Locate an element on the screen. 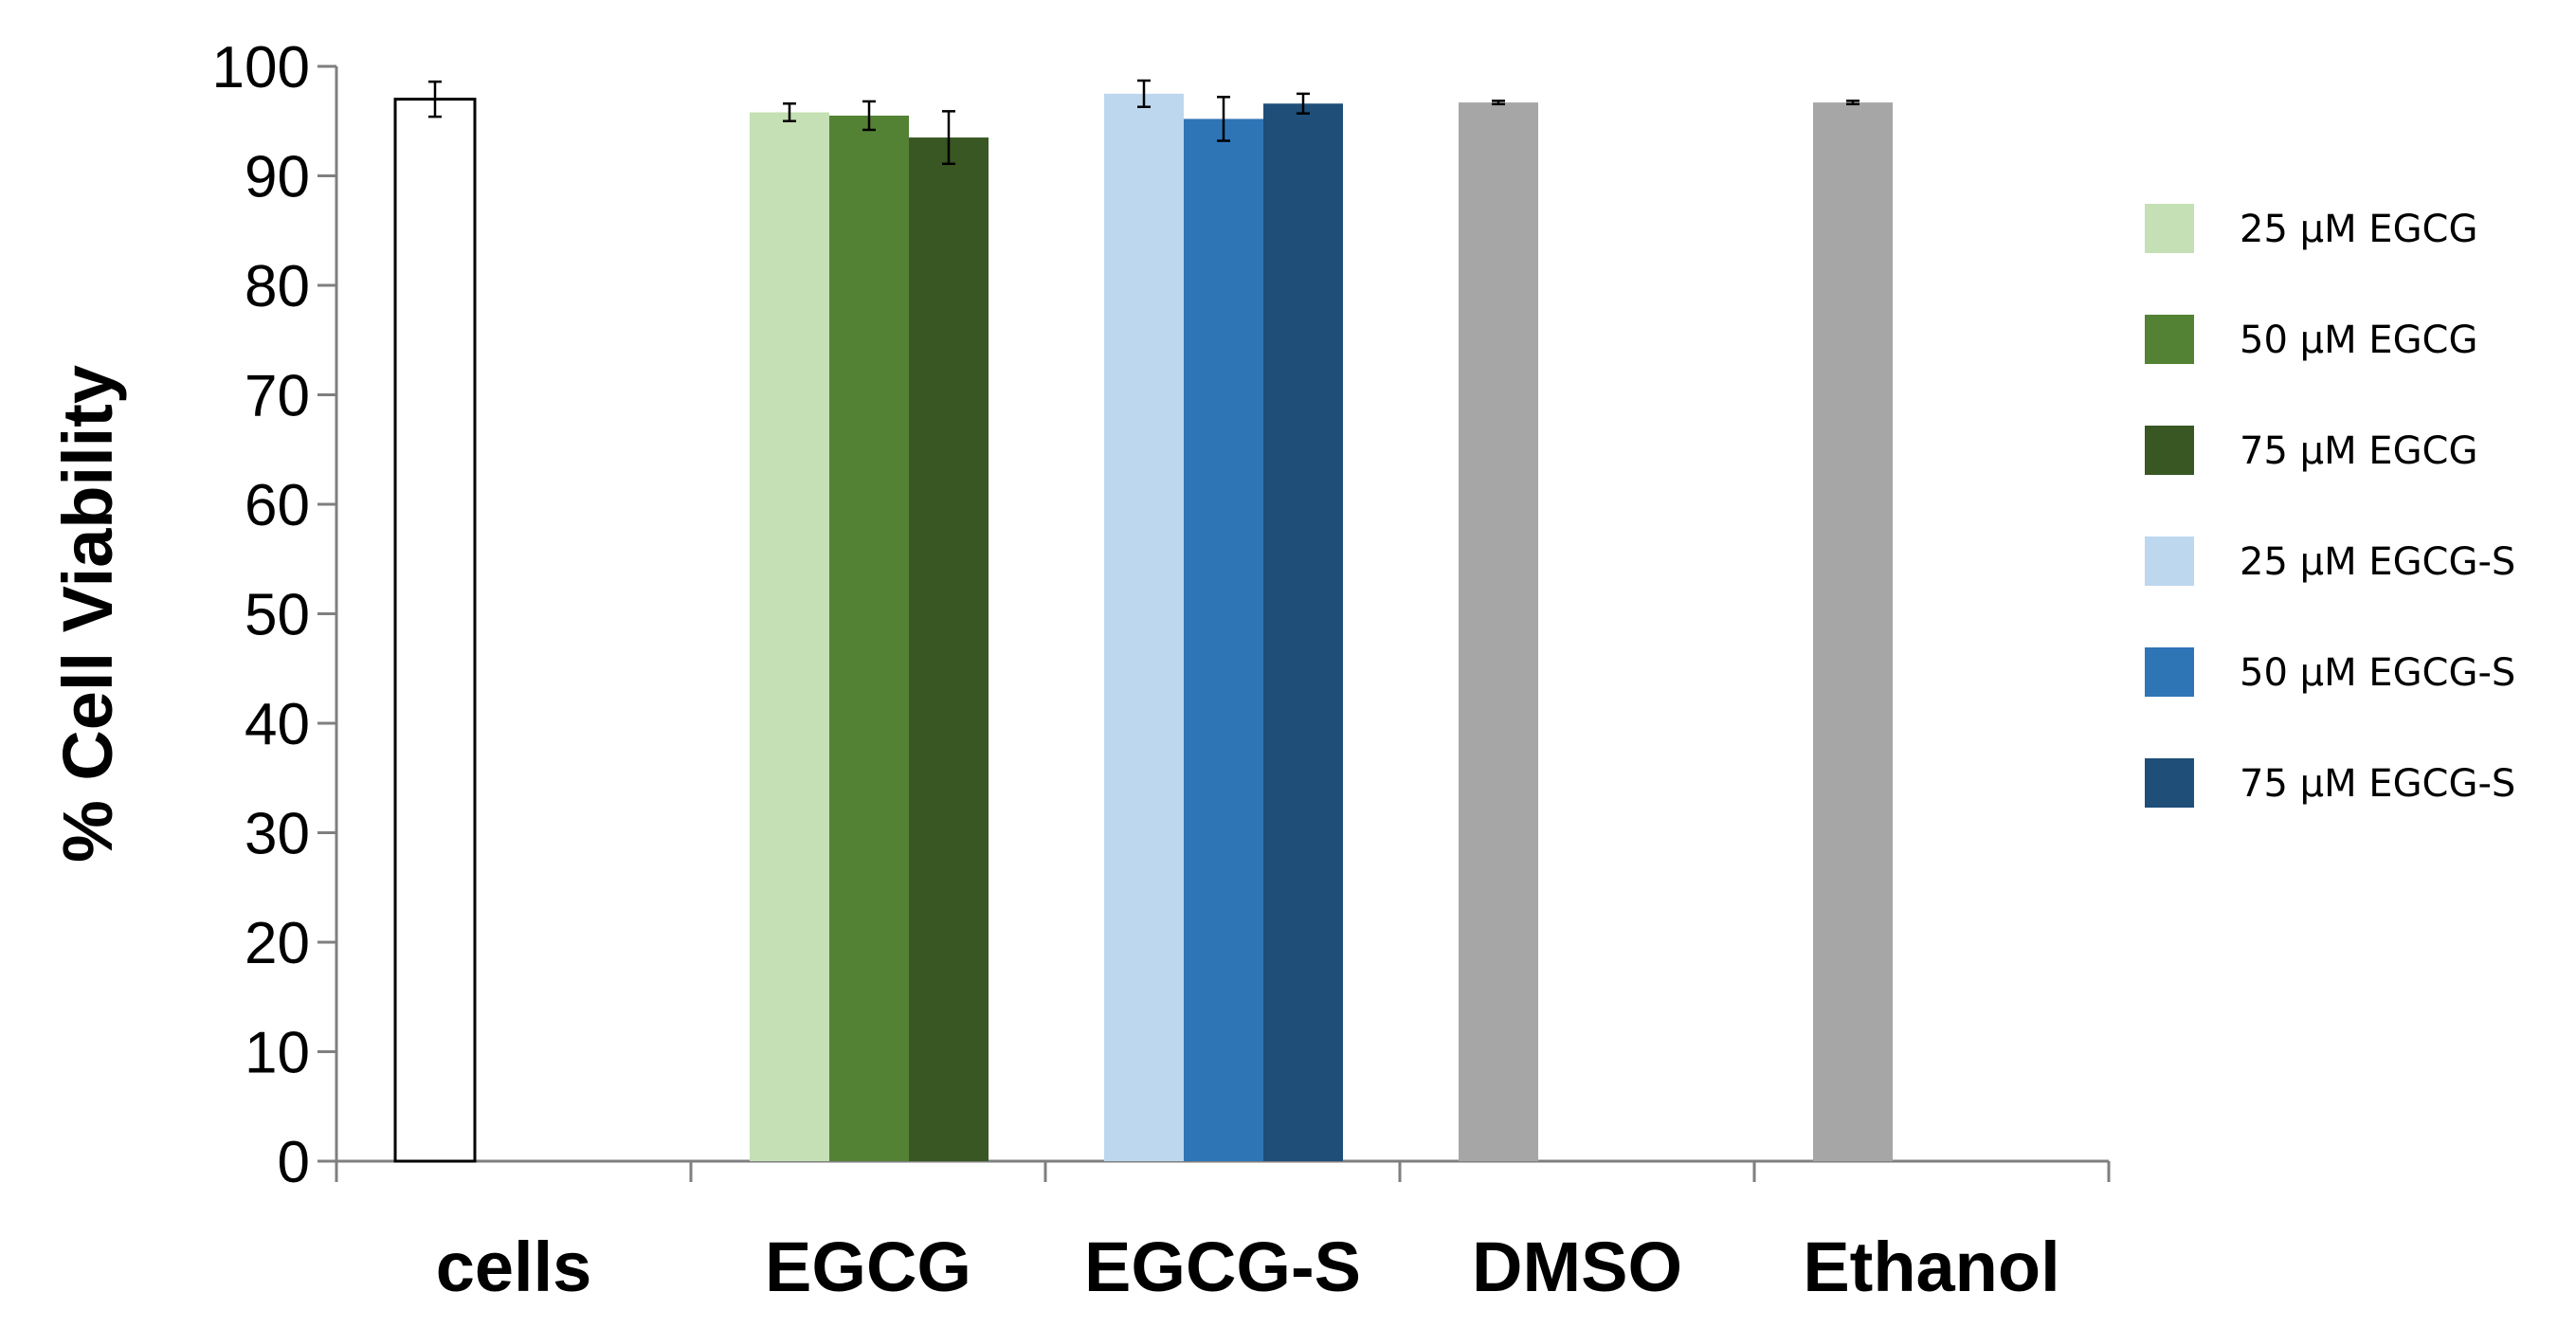  legend-label: 50 µM EGCG is located at coordinates (2358, 340).